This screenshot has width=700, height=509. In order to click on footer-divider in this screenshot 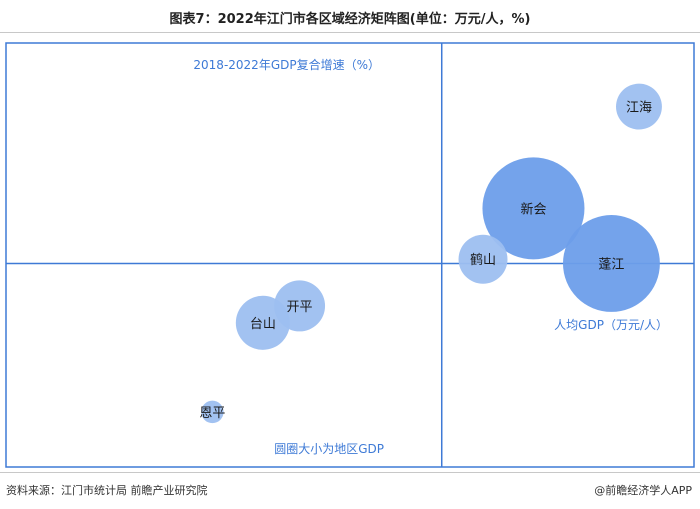, I will do `click(350, 472)`.